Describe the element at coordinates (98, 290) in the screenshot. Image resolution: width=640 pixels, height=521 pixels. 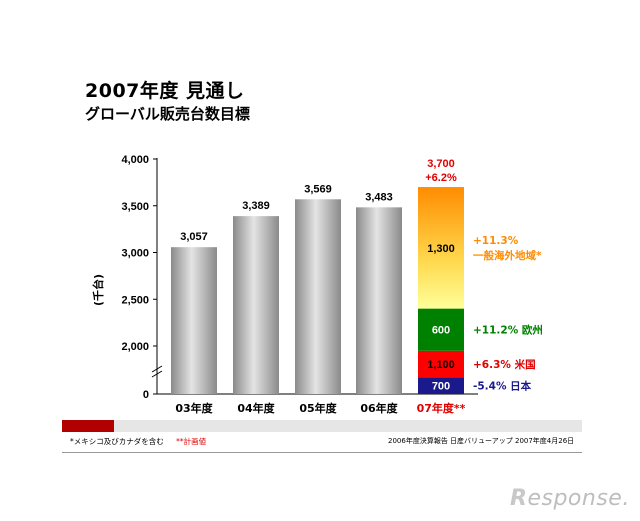
I see `y-axis-label: (千台)` at that location.